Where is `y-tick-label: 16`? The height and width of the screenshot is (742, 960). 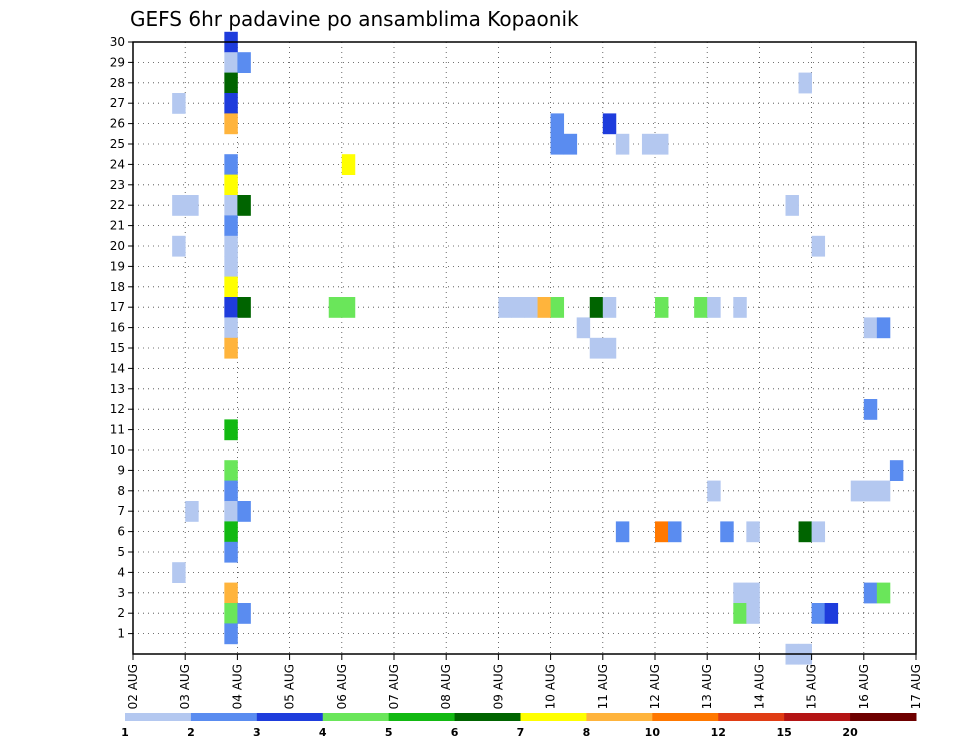
y-tick-label: 16 is located at coordinates (117, 328).